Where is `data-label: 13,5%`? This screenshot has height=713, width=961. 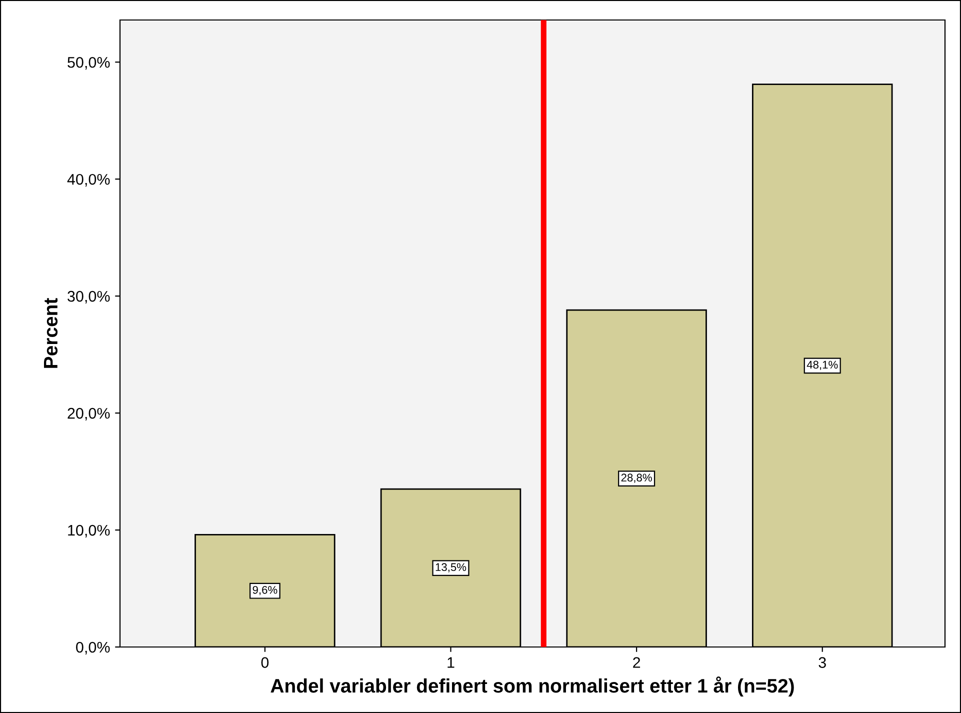 data-label: 13,5% is located at coordinates (451, 567).